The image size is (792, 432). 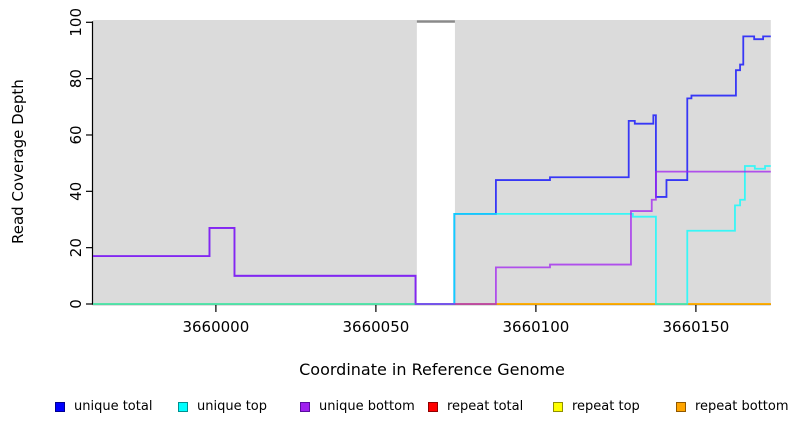 What do you see at coordinates (76, 304) in the screenshot?
I see `y-tick-label: 0` at bounding box center [76, 304].